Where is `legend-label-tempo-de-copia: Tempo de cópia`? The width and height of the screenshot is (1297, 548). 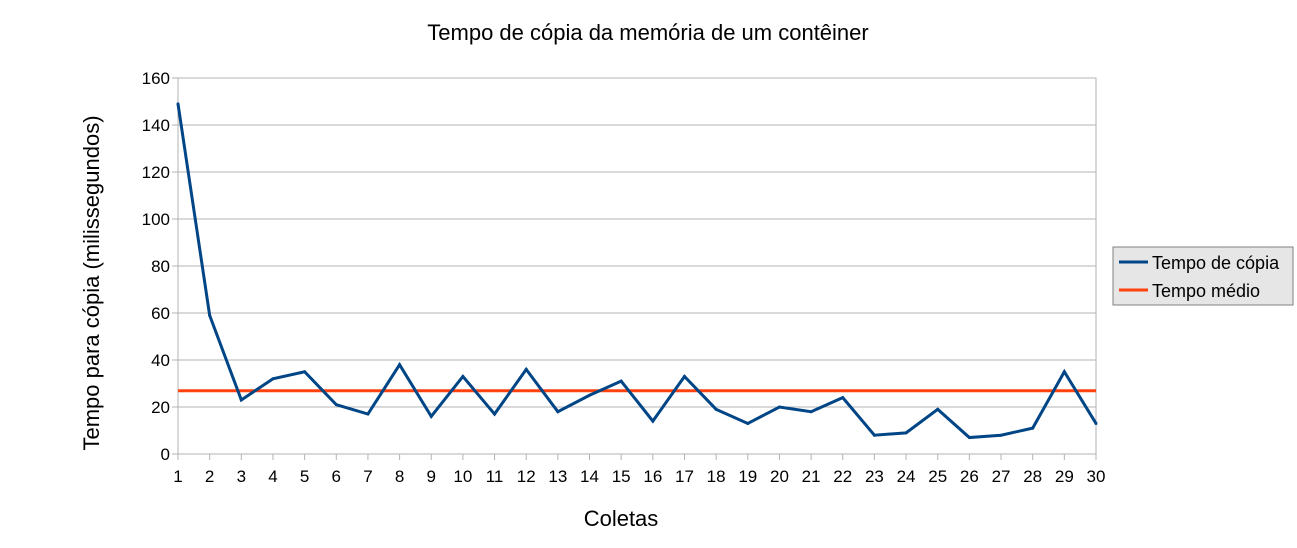 legend-label-tempo-de-copia: Tempo de cópia is located at coordinates (1216, 263).